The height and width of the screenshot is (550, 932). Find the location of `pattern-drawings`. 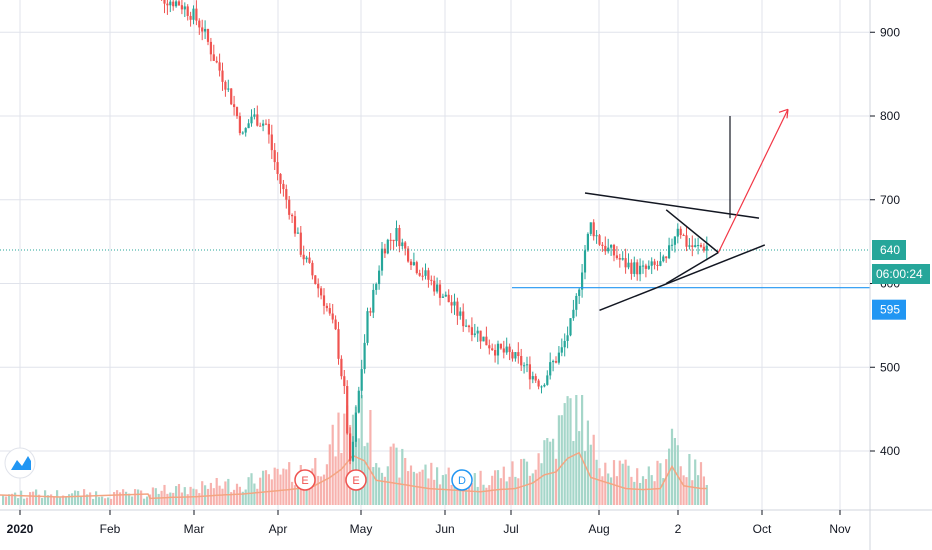

pattern-drawings is located at coordinates (686, 209).